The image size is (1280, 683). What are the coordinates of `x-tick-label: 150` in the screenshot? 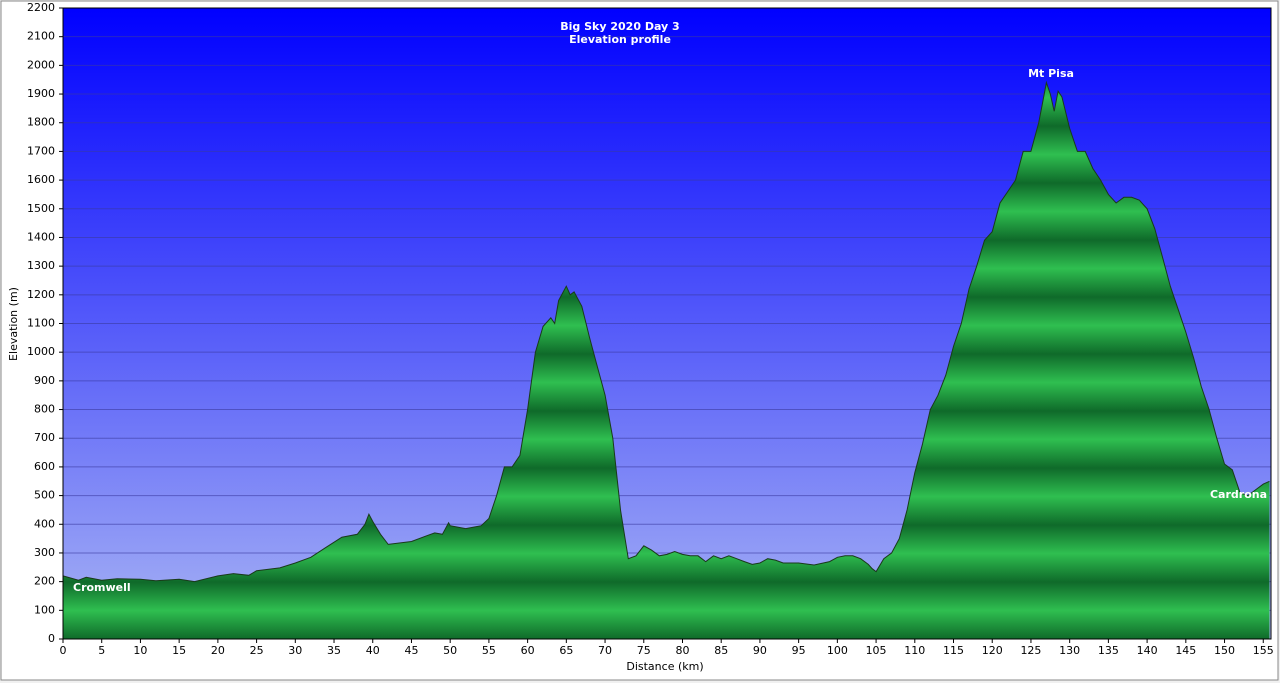 It's located at (1224, 650).